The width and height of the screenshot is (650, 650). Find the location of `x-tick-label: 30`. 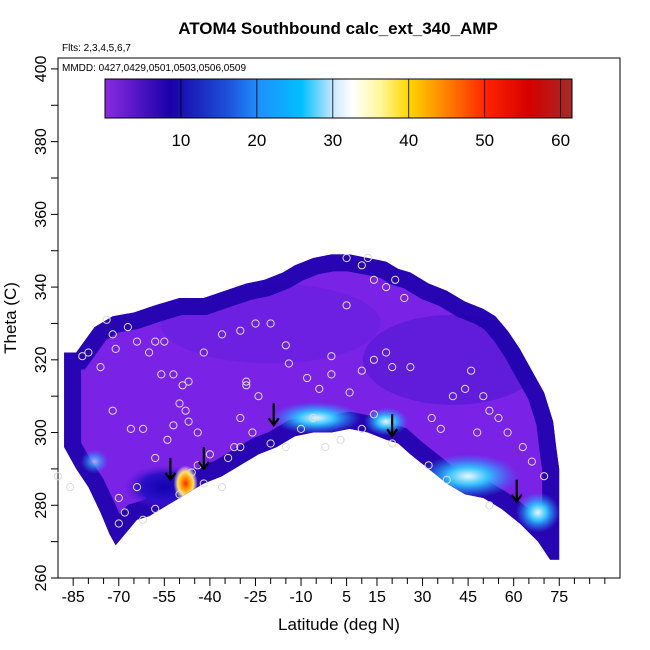

x-tick-label: 30 is located at coordinates (423, 597).